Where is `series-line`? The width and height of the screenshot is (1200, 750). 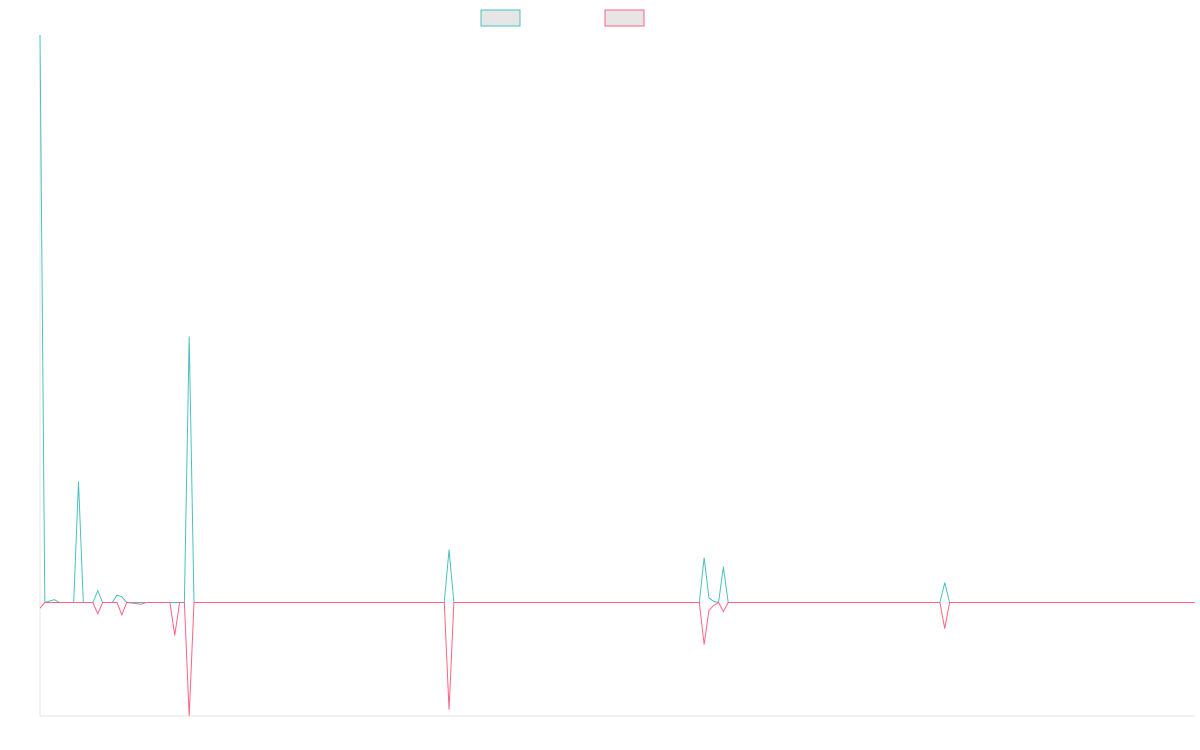
series-line is located at coordinates (617, 659).